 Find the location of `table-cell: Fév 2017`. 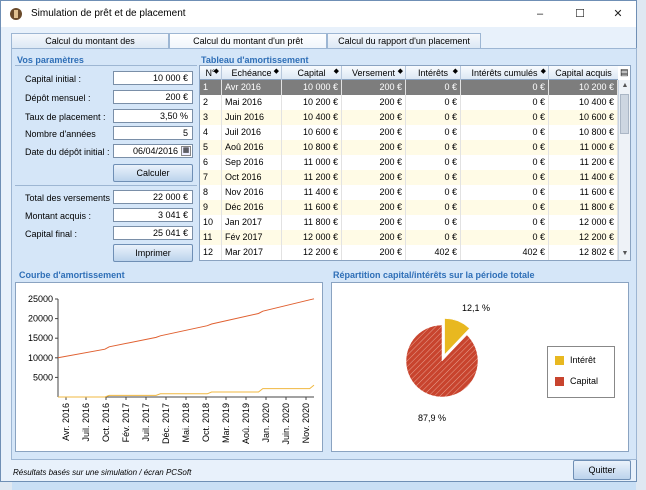

table-cell: Fév 2017 is located at coordinates (252, 237).